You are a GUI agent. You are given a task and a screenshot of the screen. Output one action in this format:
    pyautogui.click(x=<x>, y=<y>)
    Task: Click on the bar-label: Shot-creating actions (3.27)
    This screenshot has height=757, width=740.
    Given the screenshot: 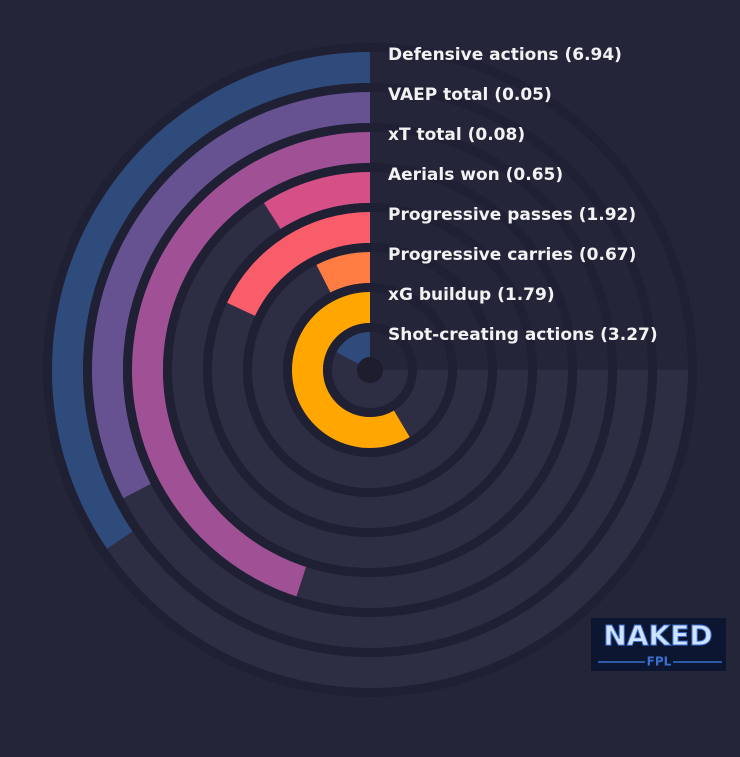 What is the action you would take?
    pyautogui.click(x=523, y=335)
    